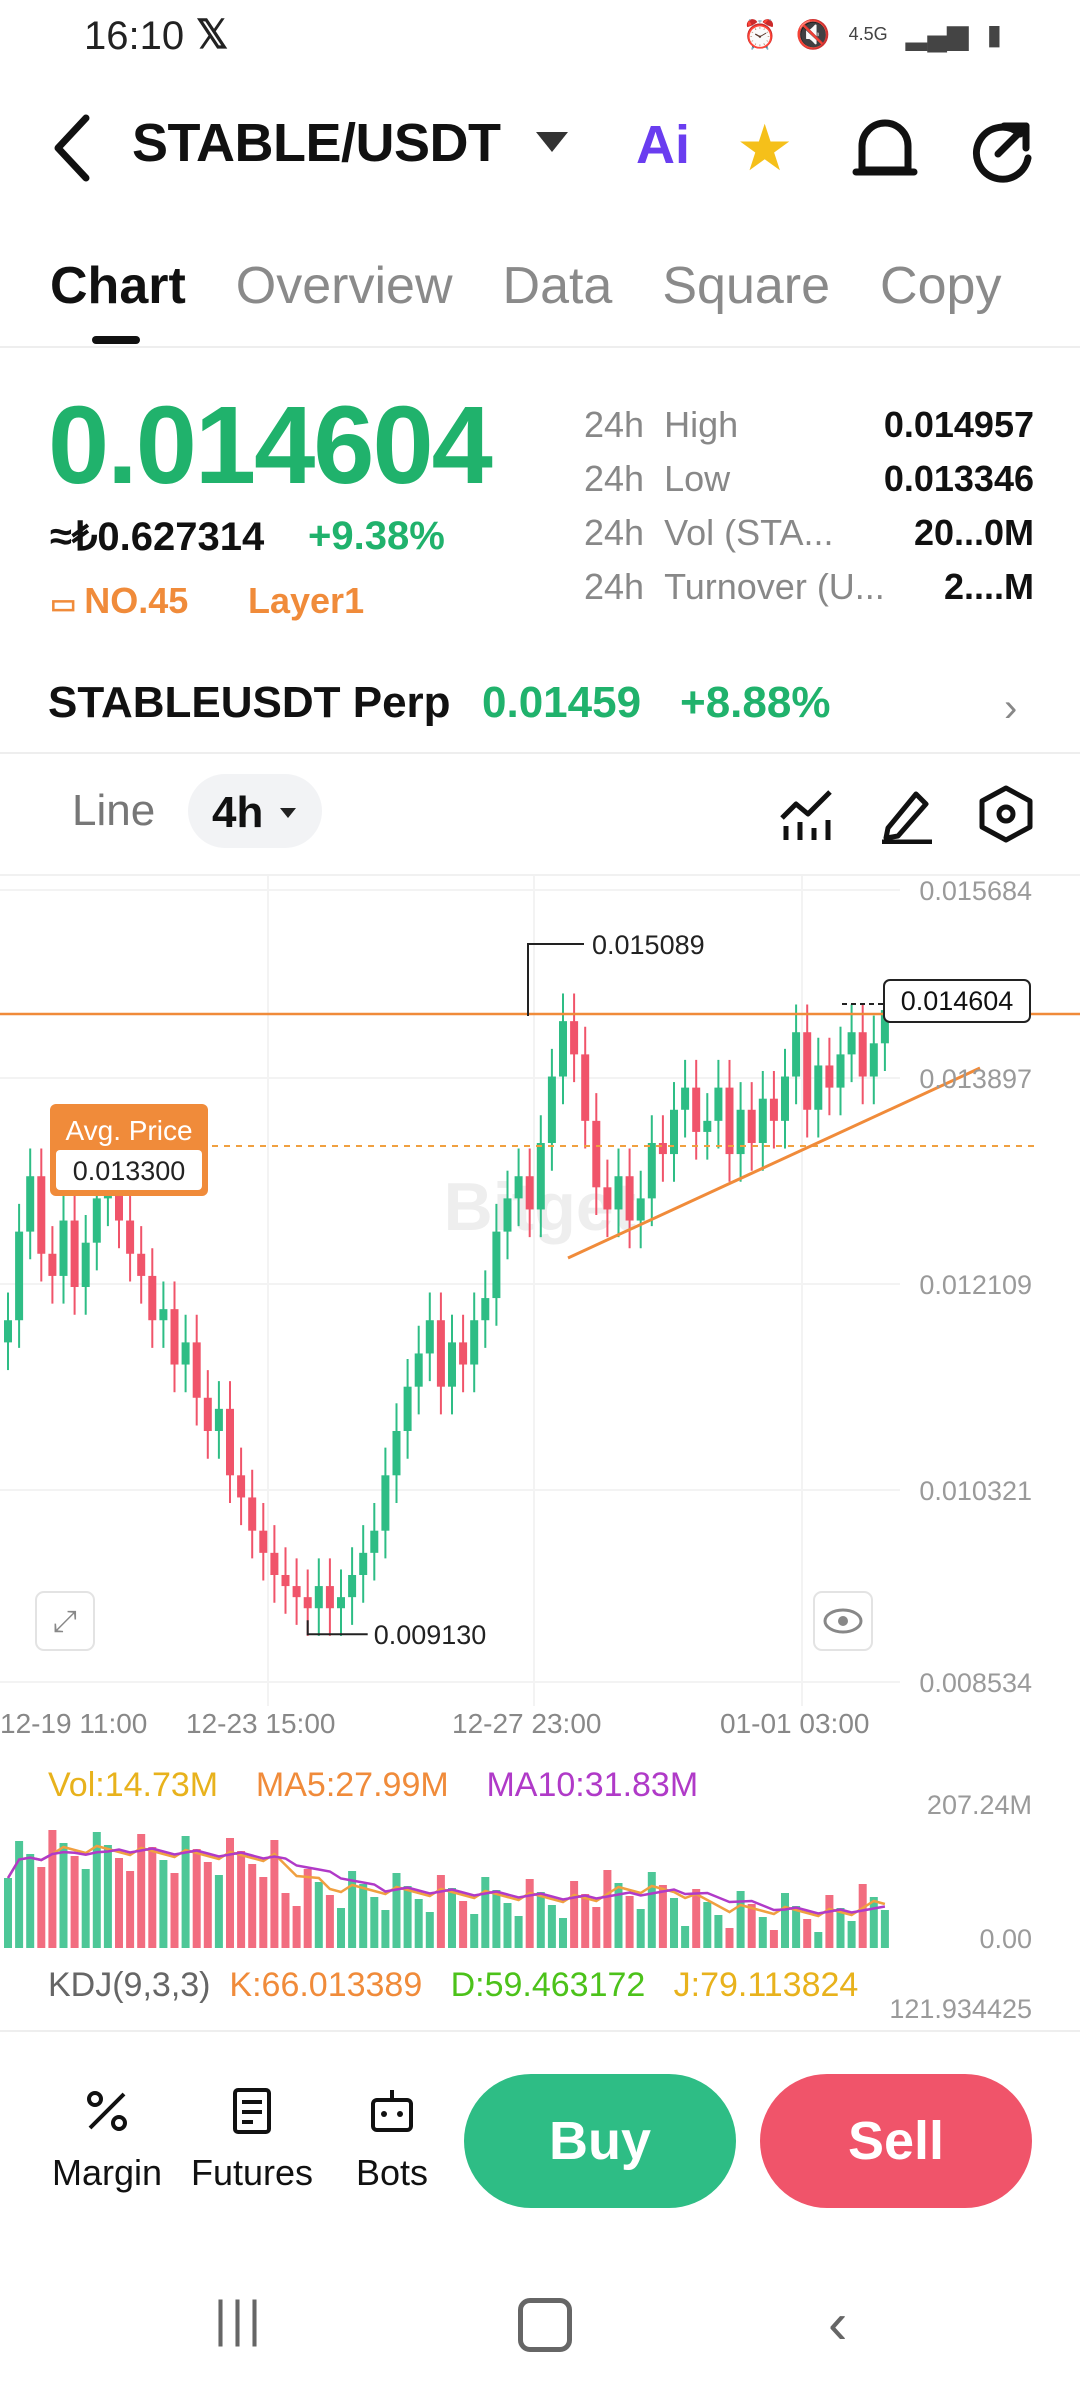 The image size is (1080, 2400). What do you see at coordinates (119, 600) in the screenshot?
I see `rank-badge: ▭ NO.45` at bounding box center [119, 600].